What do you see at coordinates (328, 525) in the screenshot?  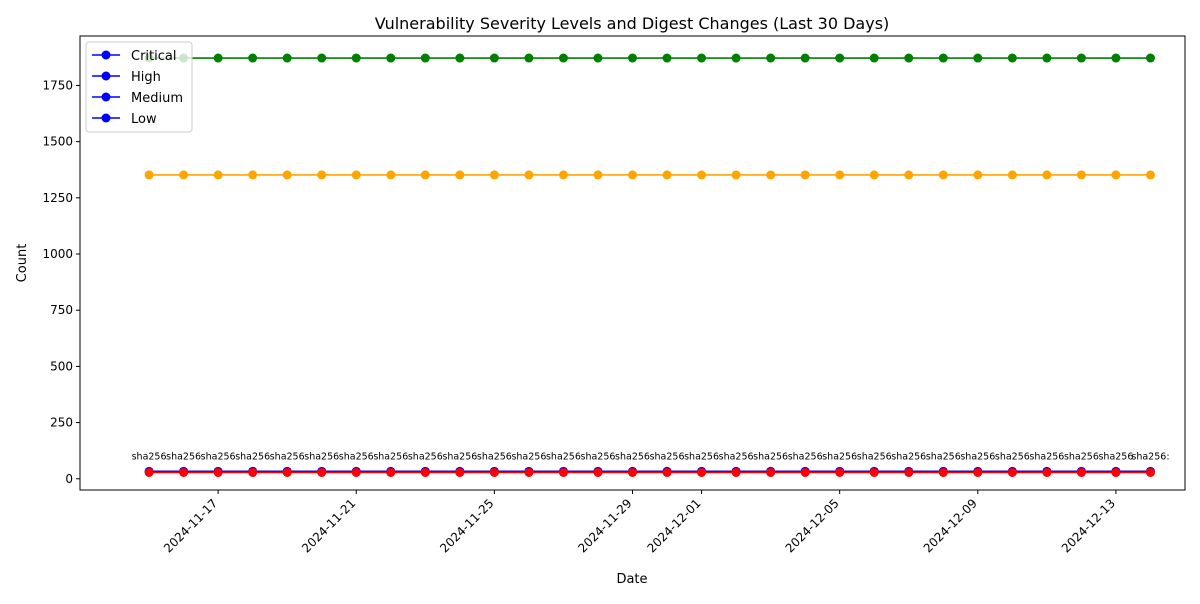 I see `x-tick-label: 2024-11-21` at bounding box center [328, 525].